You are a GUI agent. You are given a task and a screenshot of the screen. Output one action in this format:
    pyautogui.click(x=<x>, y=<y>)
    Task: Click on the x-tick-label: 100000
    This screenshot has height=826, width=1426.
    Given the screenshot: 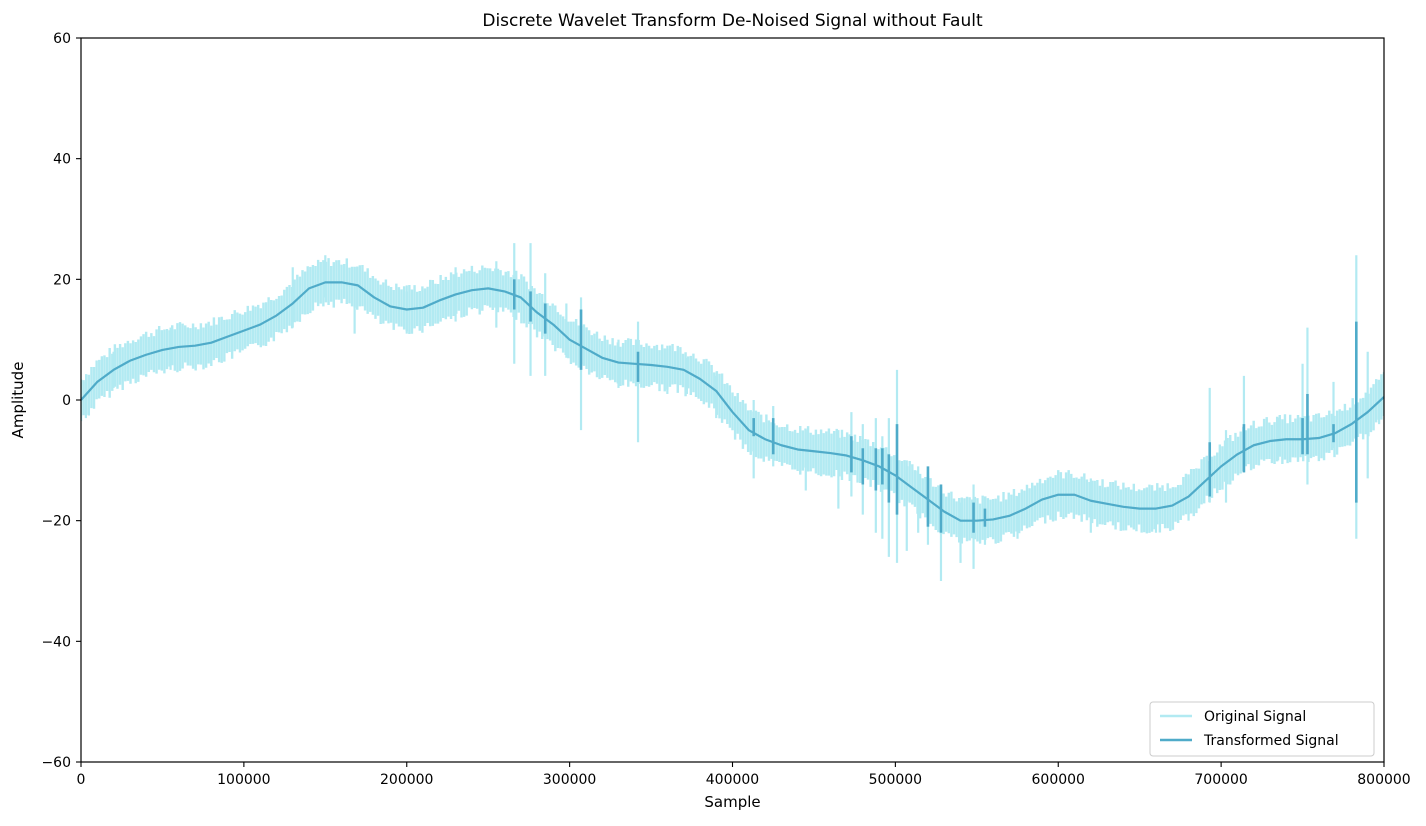 What is the action you would take?
    pyautogui.click(x=243, y=780)
    